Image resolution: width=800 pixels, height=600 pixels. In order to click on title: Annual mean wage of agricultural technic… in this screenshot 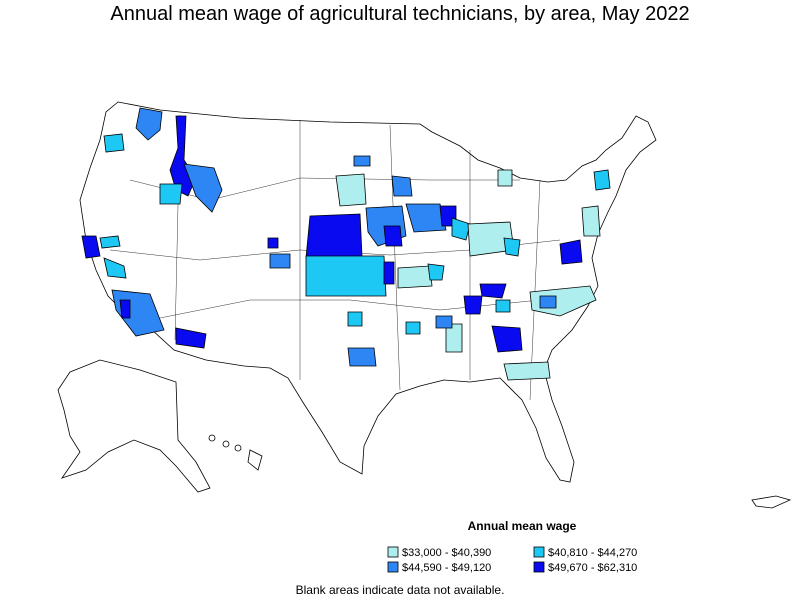, I will do `click(399, 14)`.